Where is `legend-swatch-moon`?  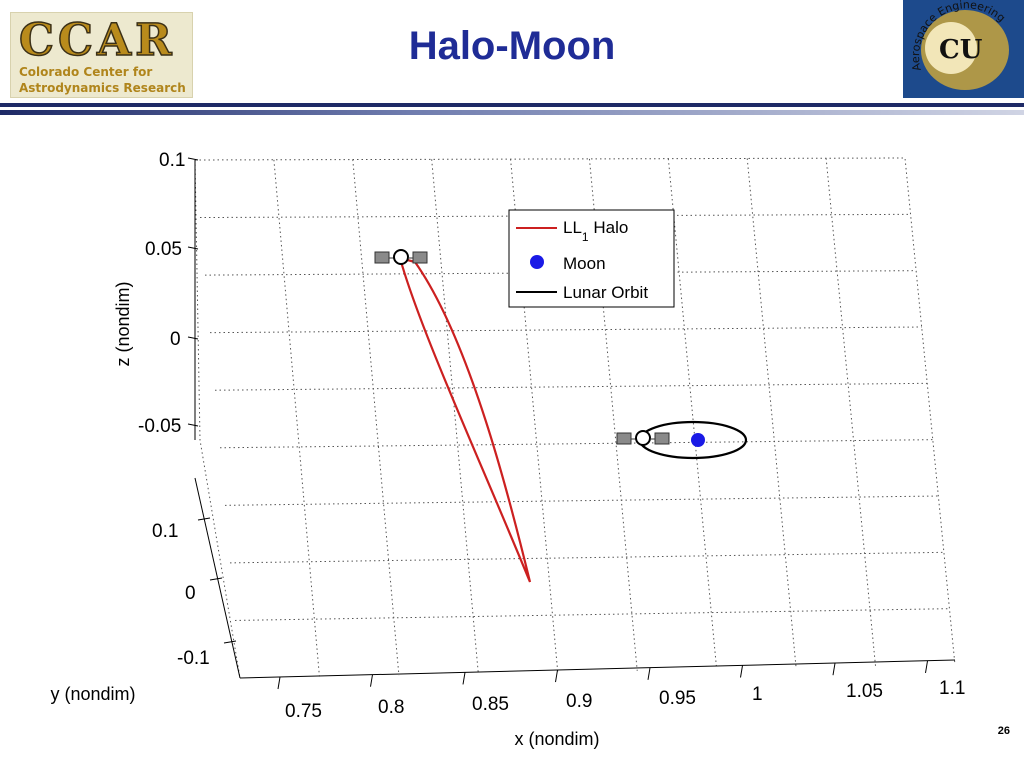 legend-swatch-moon is located at coordinates (537, 262).